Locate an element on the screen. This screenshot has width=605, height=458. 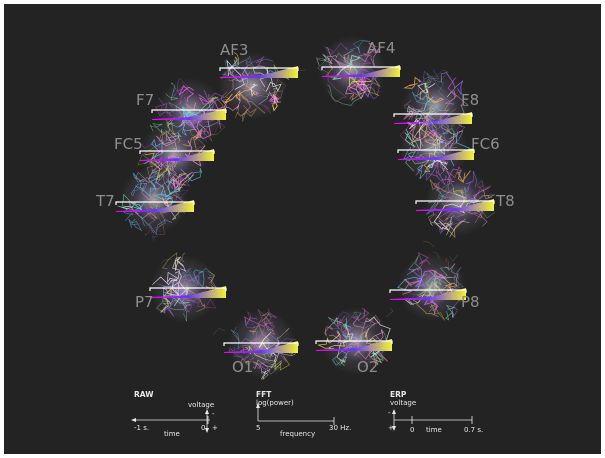
channel-cluster-t7 is located at coordinates (155, 198).